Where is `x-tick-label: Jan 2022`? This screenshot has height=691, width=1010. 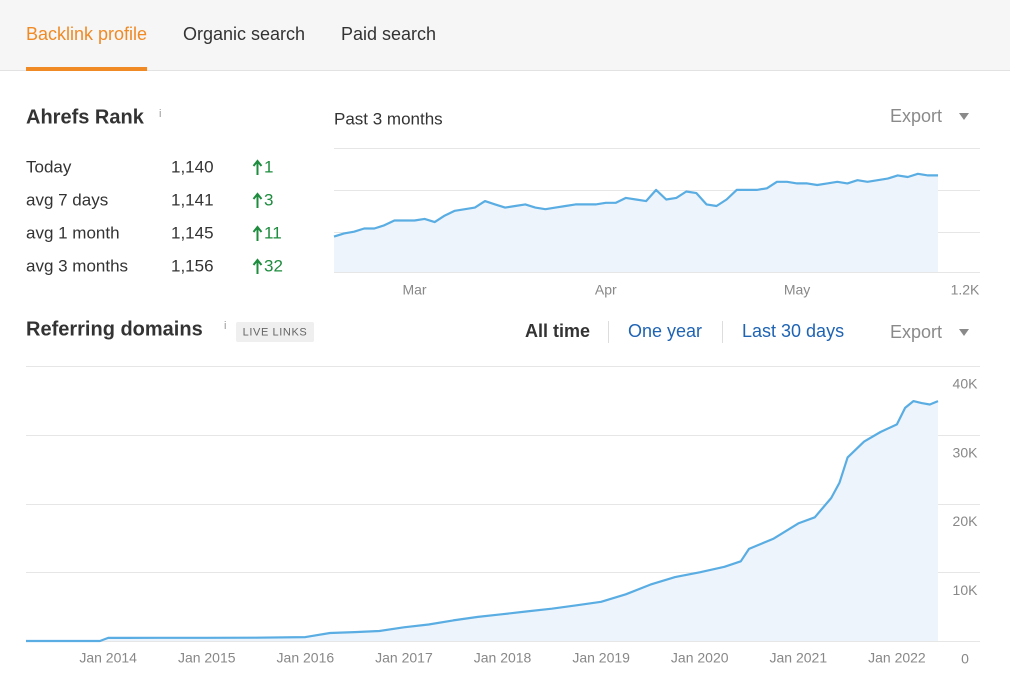
x-tick-label: Jan 2022 is located at coordinates (897, 658).